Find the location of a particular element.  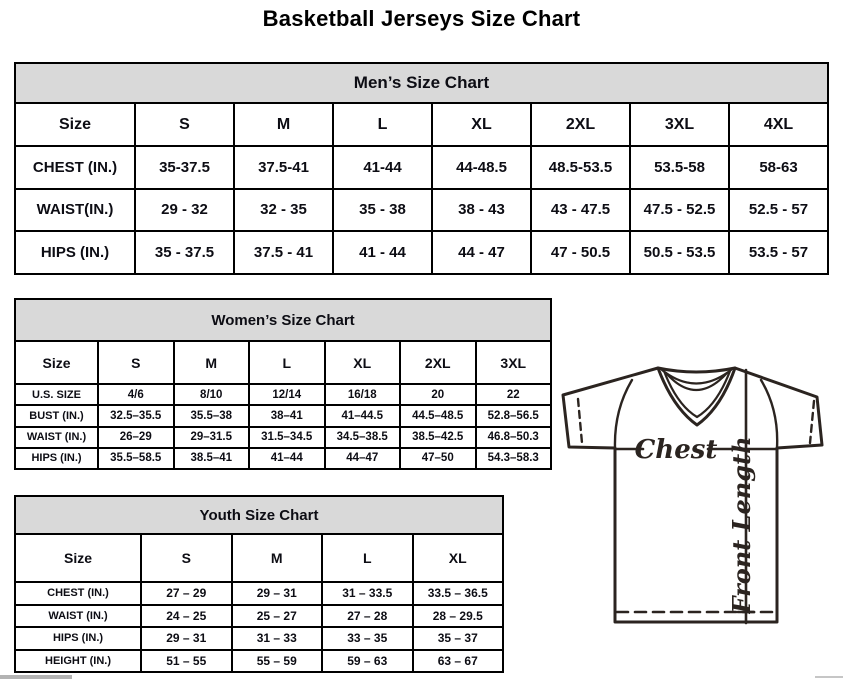

table-title-row: Men’s Size Chart is located at coordinates (421, 83).